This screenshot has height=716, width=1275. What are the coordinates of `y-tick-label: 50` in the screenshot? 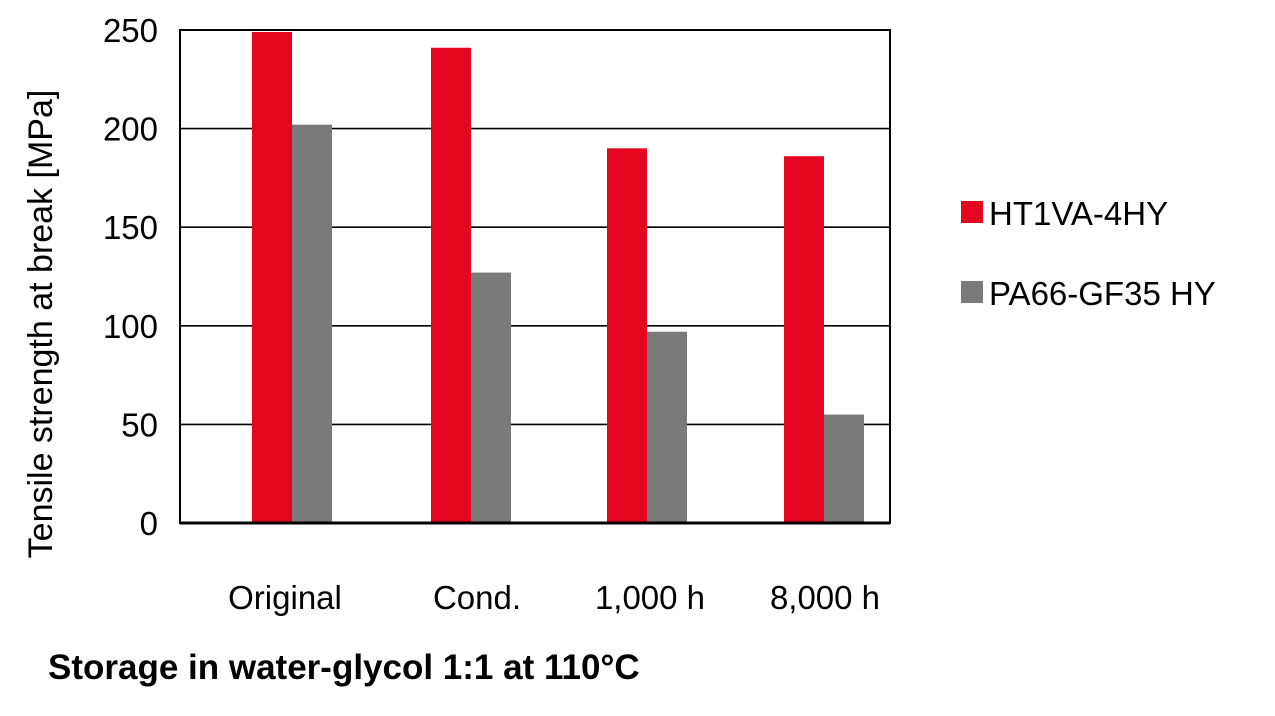 It's located at (139, 424).